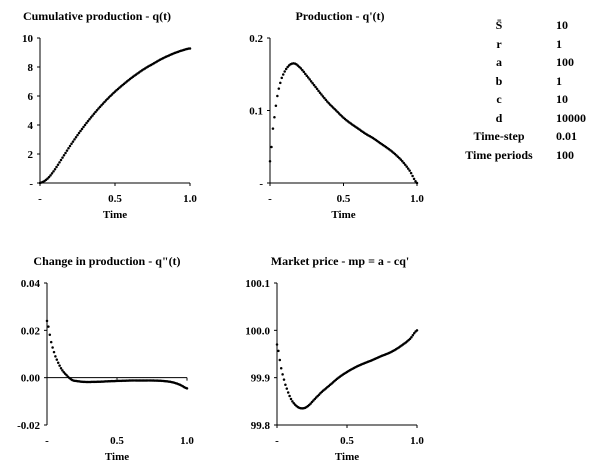 The height and width of the screenshot is (468, 589). Describe the element at coordinates (31, 379) in the screenshot. I see `chart-3-y-tick-label: 0.00` at that location.